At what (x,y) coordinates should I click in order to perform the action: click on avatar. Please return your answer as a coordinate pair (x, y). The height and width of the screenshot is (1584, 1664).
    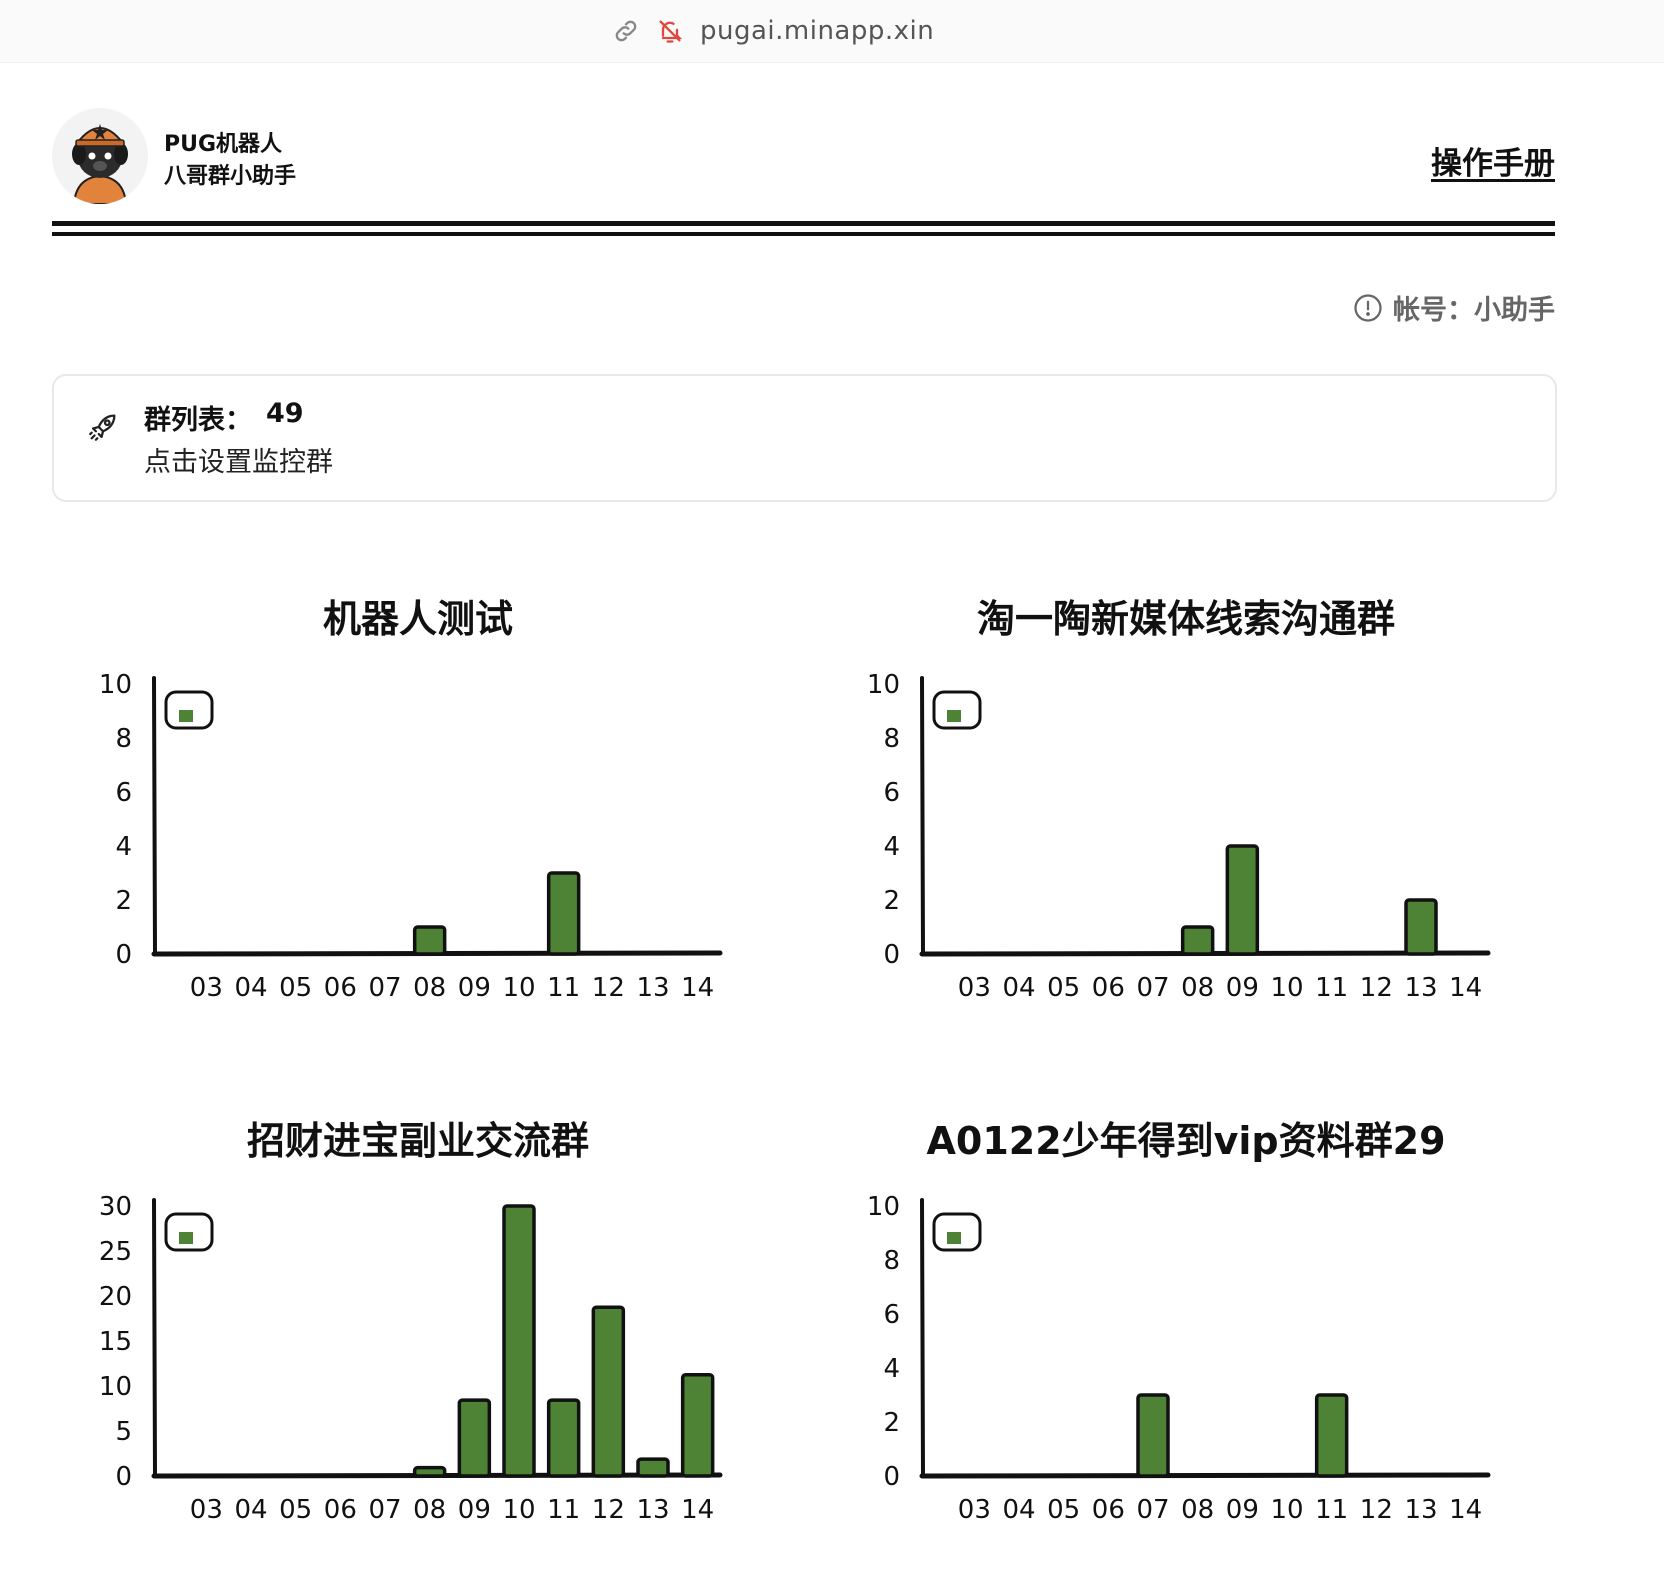
    Looking at the image, I should click on (100, 156).